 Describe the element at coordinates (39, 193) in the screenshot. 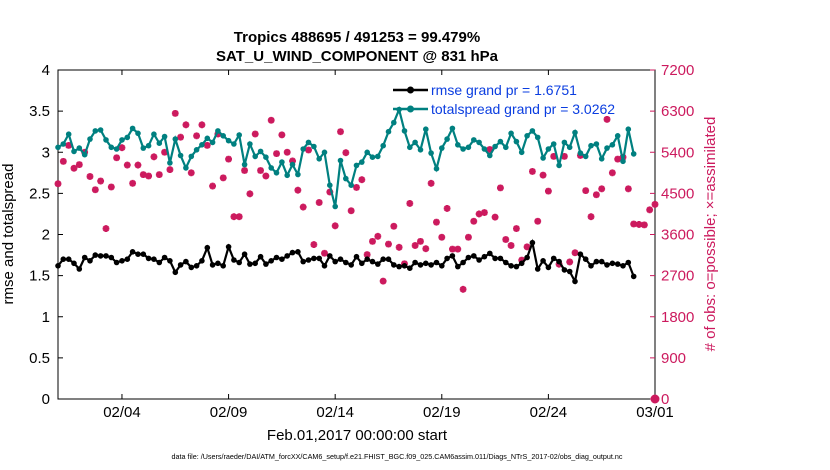

I see `y-tick-label: 2.5` at that location.